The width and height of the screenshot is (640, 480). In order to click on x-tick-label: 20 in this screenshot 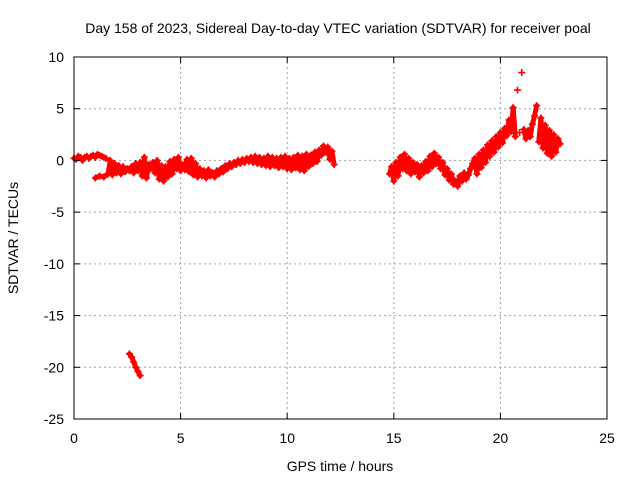, I will do `click(501, 438)`.